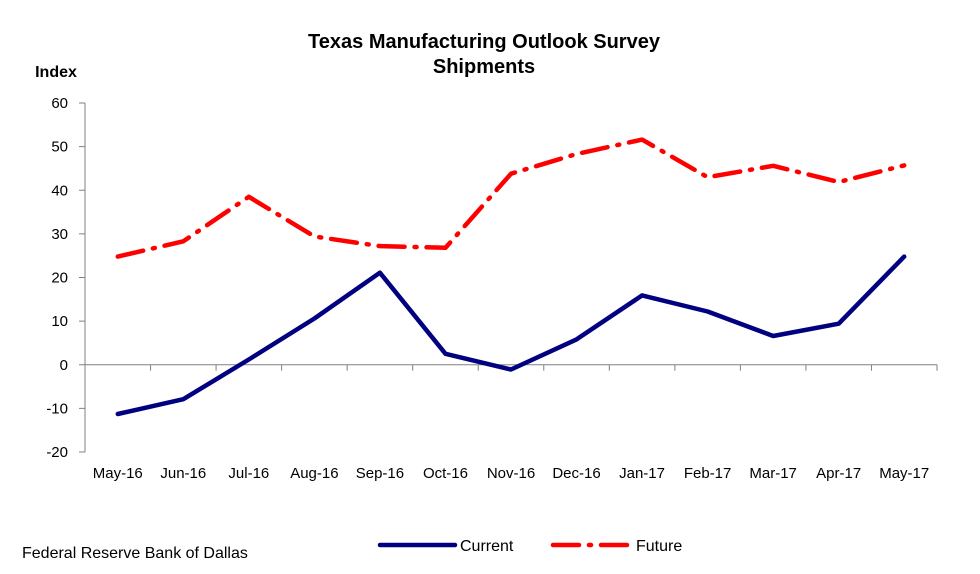 This screenshot has width=980, height=574. I want to click on x-tick-label: May-17, so click(904, 473).